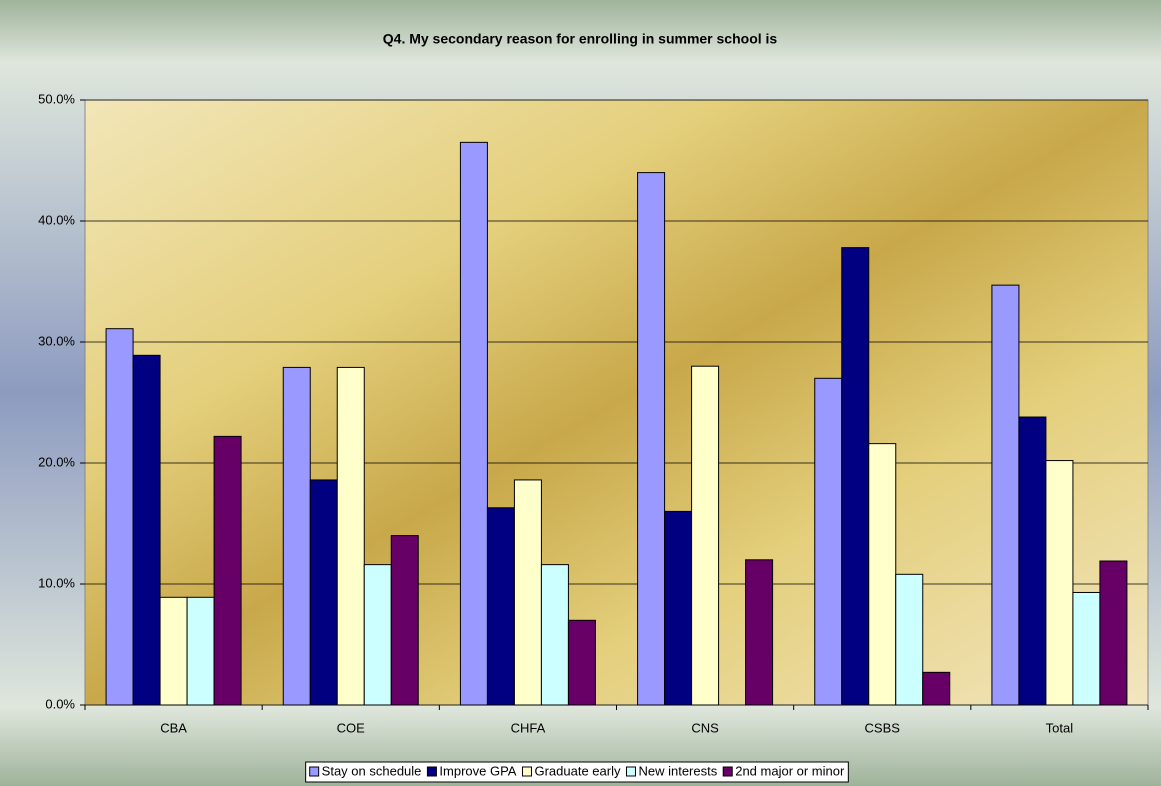 This screenshot has width=1161, height=786. Describe the element at coordinates (56, 340) in the screenshot. I see `y-tick-label: 30.0%` at that location.